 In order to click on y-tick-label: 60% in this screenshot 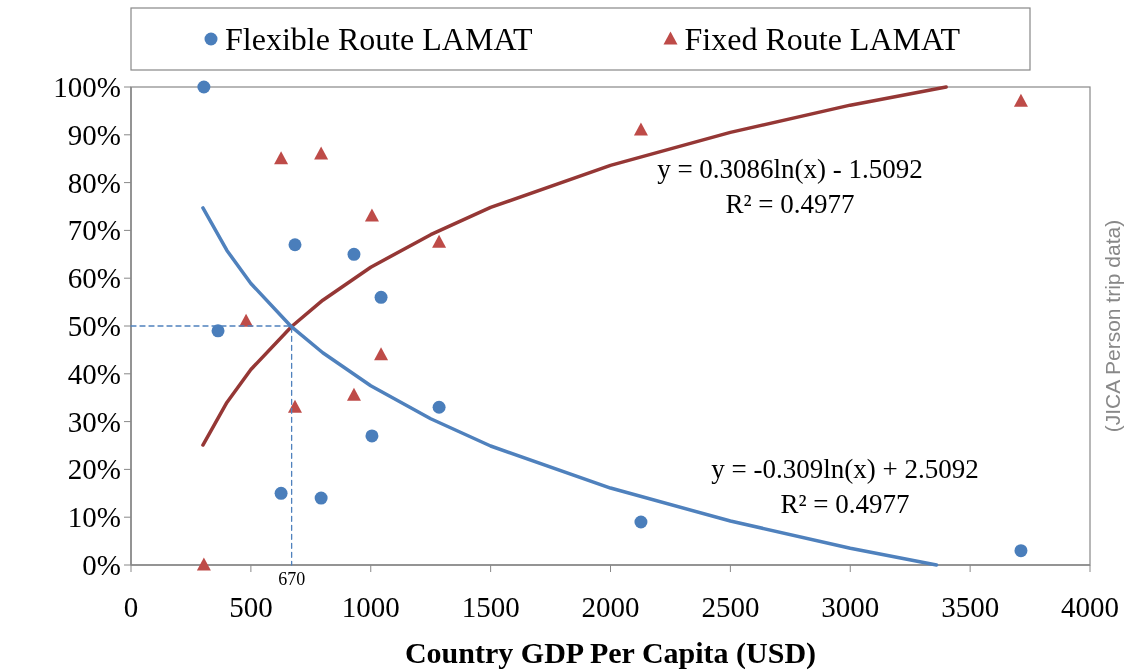, I will do `click(94, 278)`.